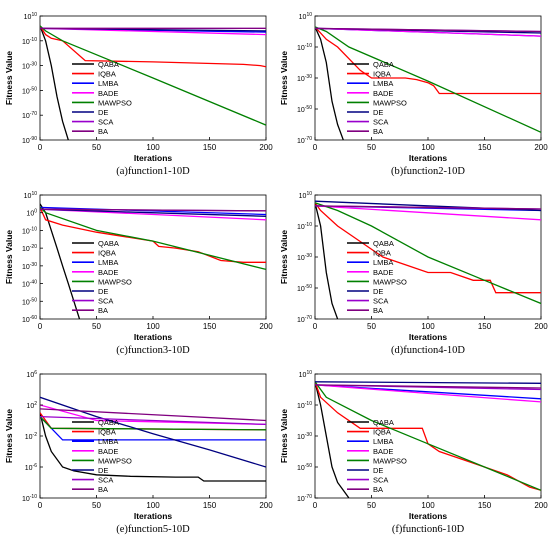  What do you see at coordinates (428, 213) in the screenshot?
I see `series-line-bade` at bounding box center [428, 213].